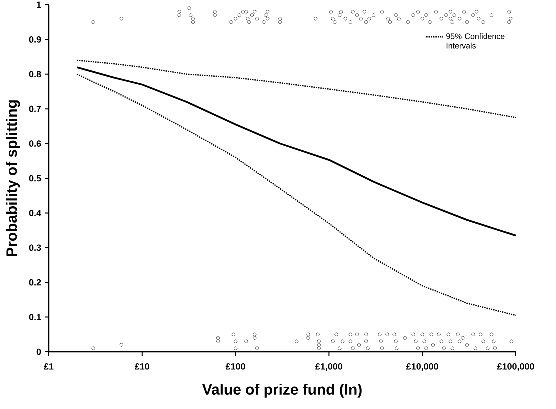 The width and height of the screenshot is (556, 409). What do you see at coordinates (236, 367) in the screenshot?
I see `x-tick-label: £100` at bounding box center [236, 367].